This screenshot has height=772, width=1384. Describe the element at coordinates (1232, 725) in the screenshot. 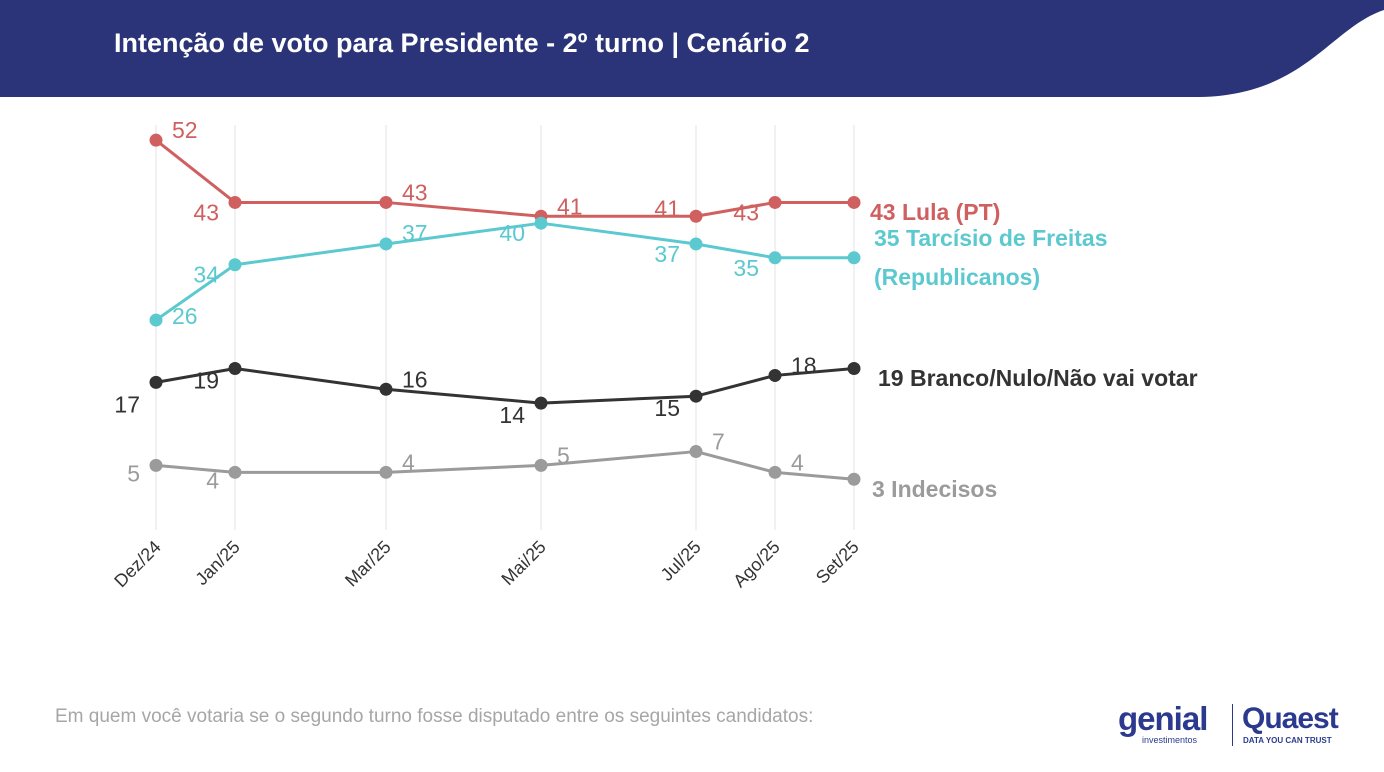

I see `logo-divider` at that location.